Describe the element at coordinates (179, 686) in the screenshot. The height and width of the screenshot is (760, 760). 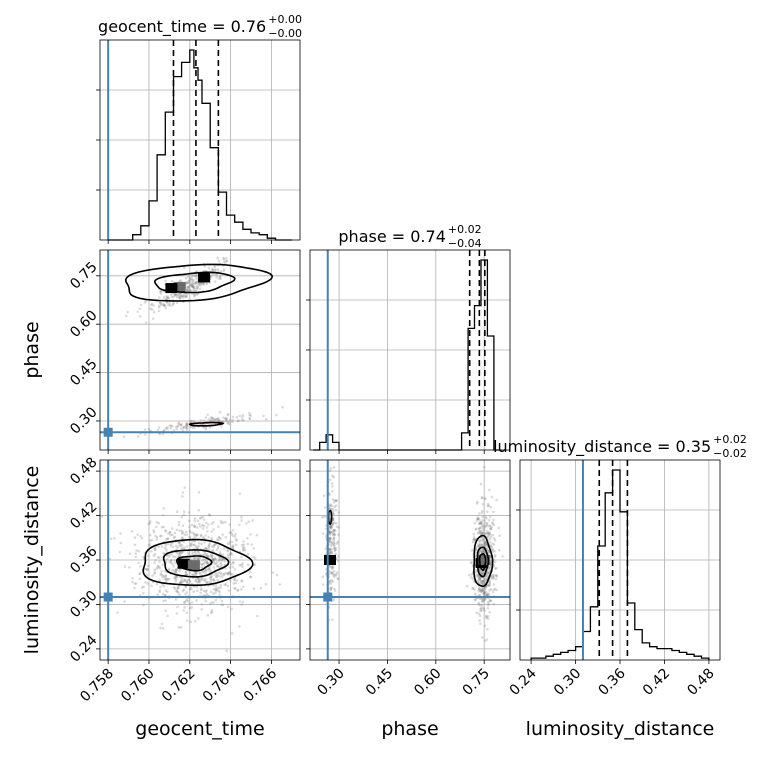
I see `x-tick-label: 0.762` at that location.